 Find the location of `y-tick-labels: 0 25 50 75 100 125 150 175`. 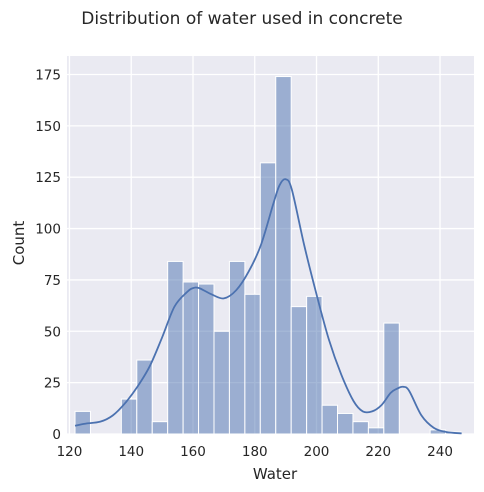

y-tick-labels: 0 25 50 75 100 125 150 175 is located at coordinates (48, 255).